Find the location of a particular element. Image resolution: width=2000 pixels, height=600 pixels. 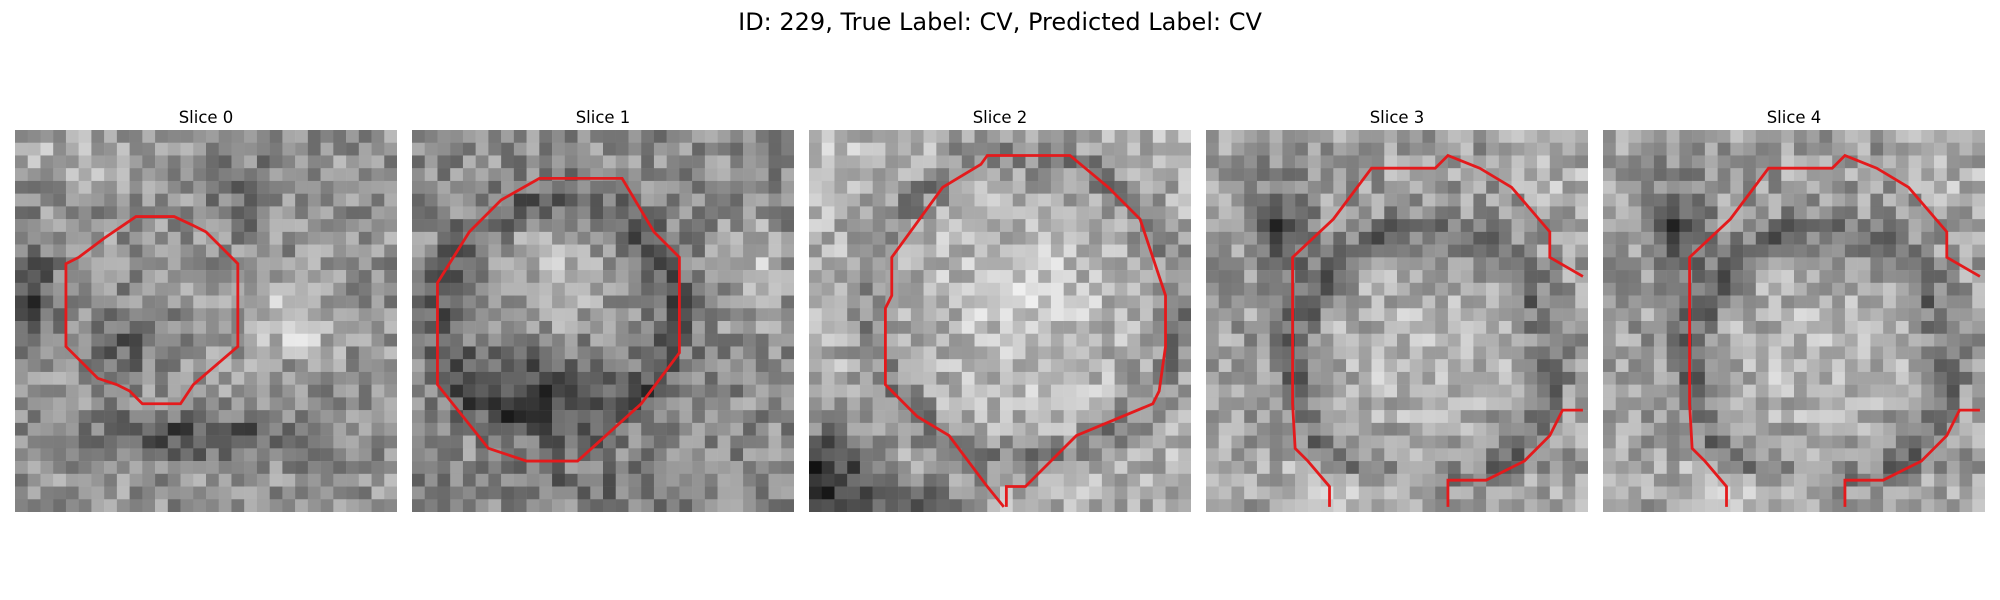

slice-panel-2: Slice 2 is located at coordinates (1000, 309).